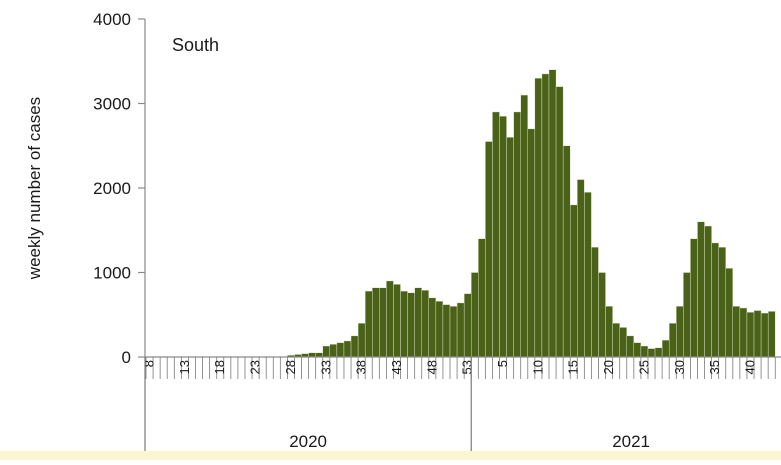 This screenshot has height=465, width=781. What do you see at coordinates (290, 367) in the screenshot?
I see `x-week-label: 28` at bounding box center [290, 367].